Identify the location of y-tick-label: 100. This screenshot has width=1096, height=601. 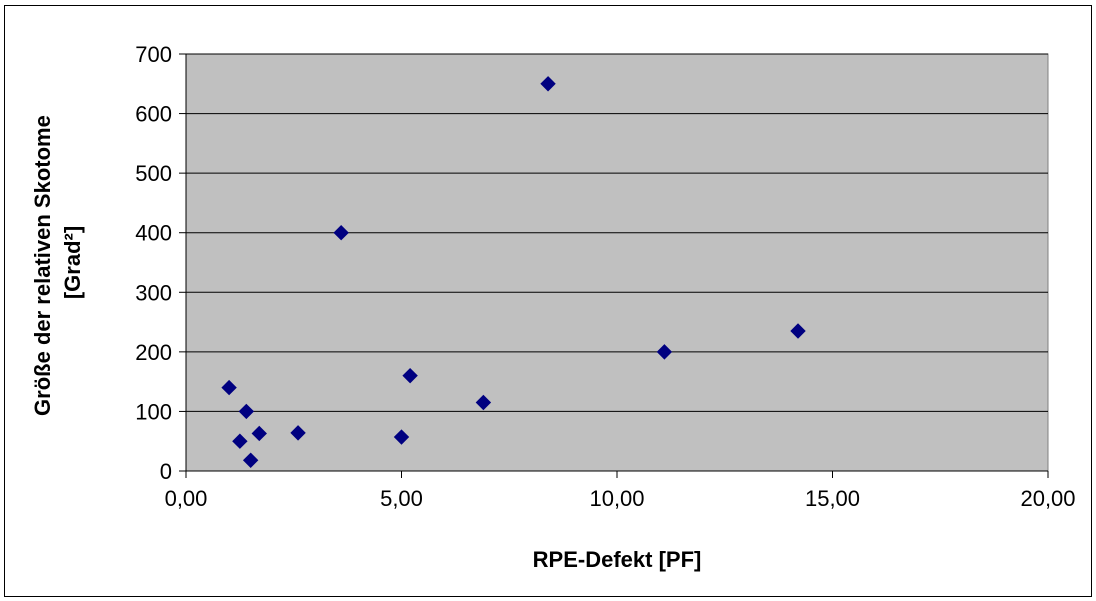
(153, 411).